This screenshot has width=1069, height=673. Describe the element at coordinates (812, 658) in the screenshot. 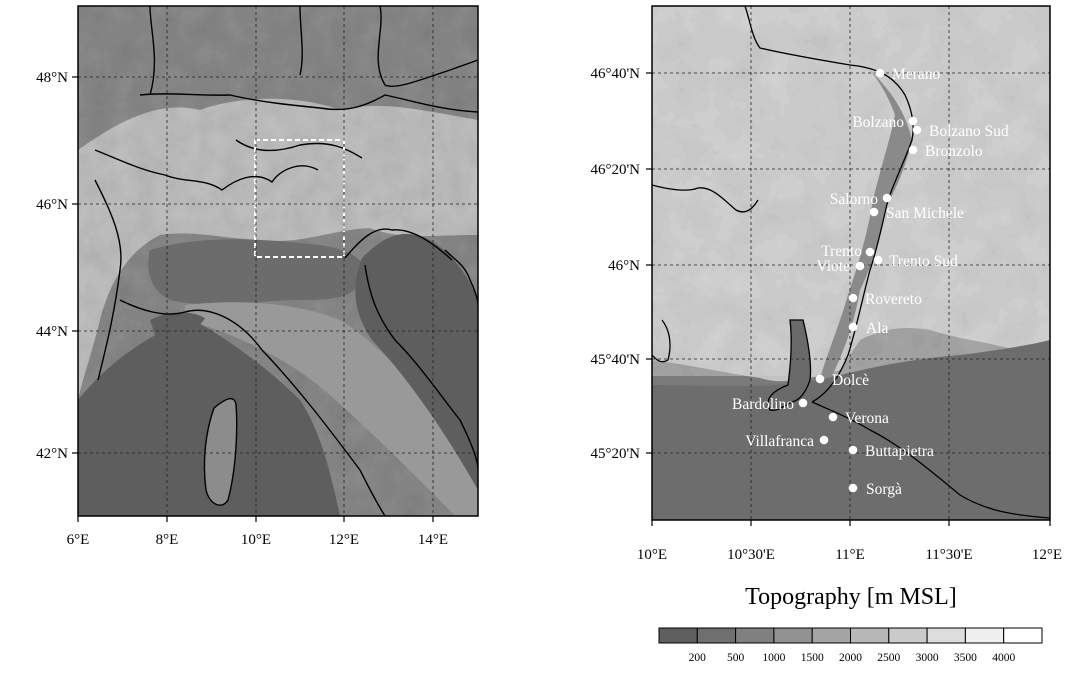

I see `legend-tick-label: 1500` at that location.